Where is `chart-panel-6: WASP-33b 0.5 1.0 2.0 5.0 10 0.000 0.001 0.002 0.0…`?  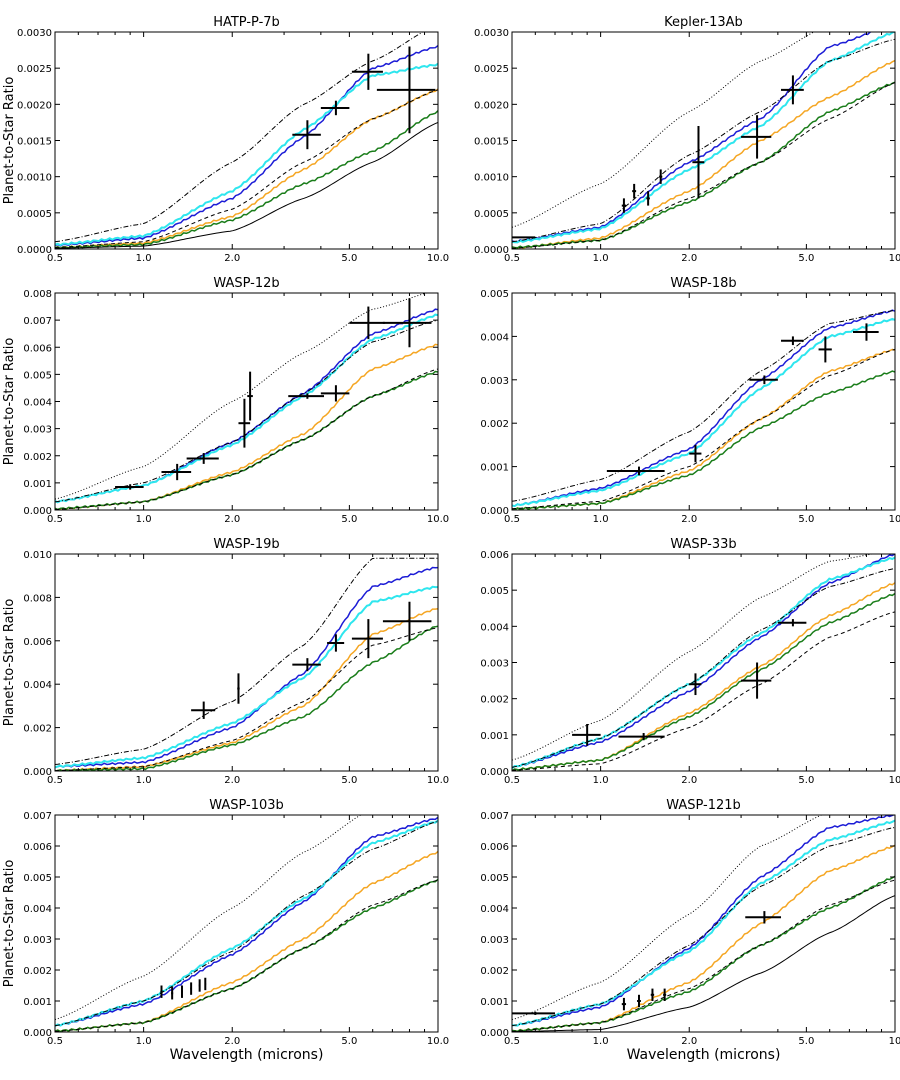 chart-panel-6: WASP-33b 0.5 1.0 2.0 5.0 10 0.000 0.001 0.002 0.0… is located at coordinates (690, 661).